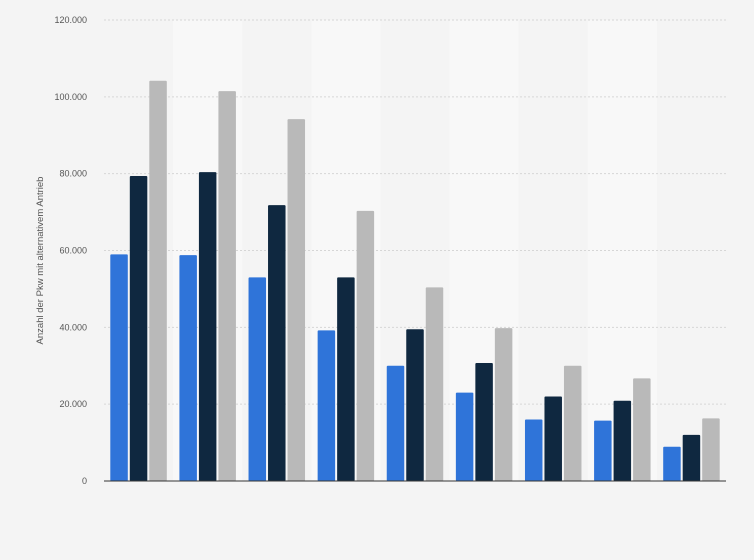  Describe the element at coordinates (73, 327) in the screenshot. I see `y-tick-label: 40.000` at that location.